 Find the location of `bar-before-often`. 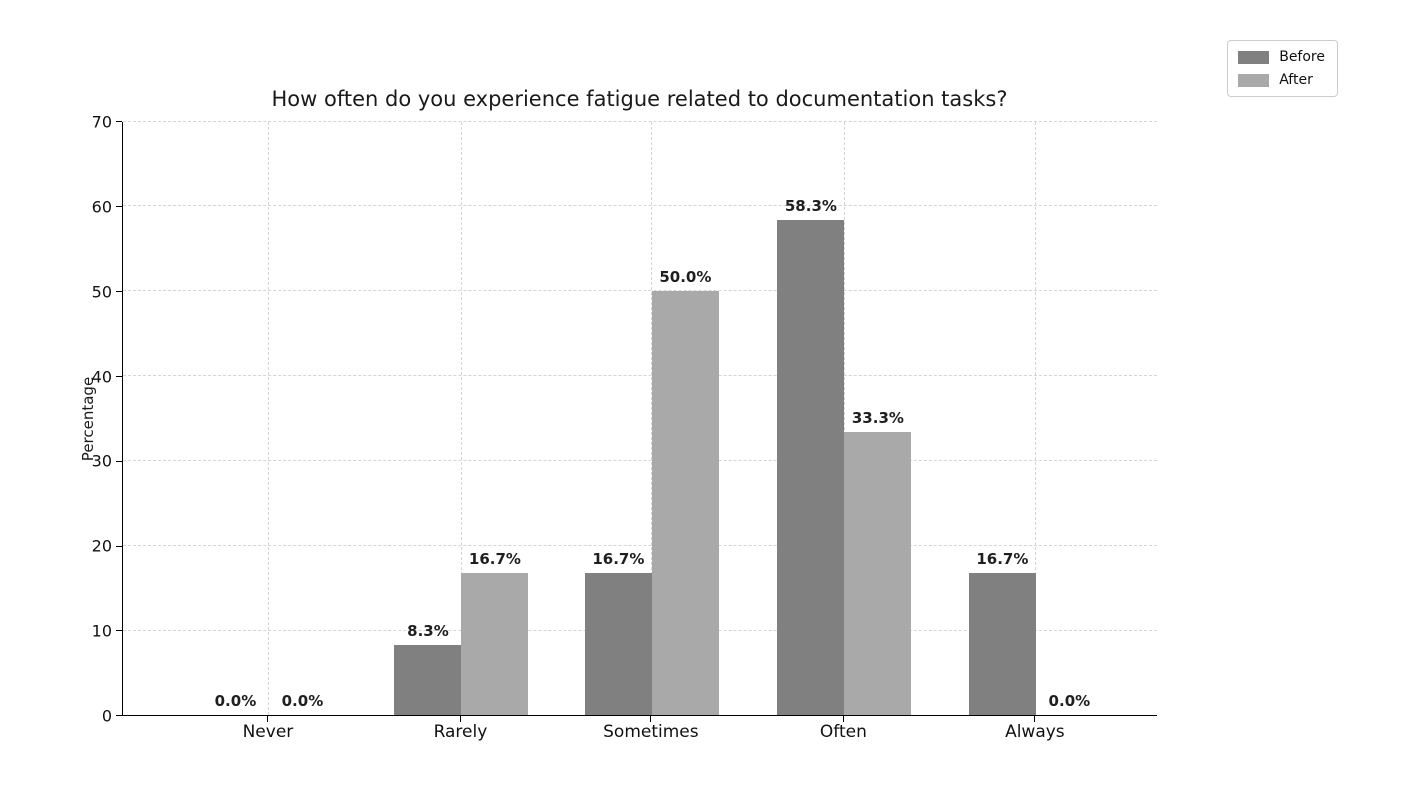

bar-before-often is located at coordinates (811, 467).